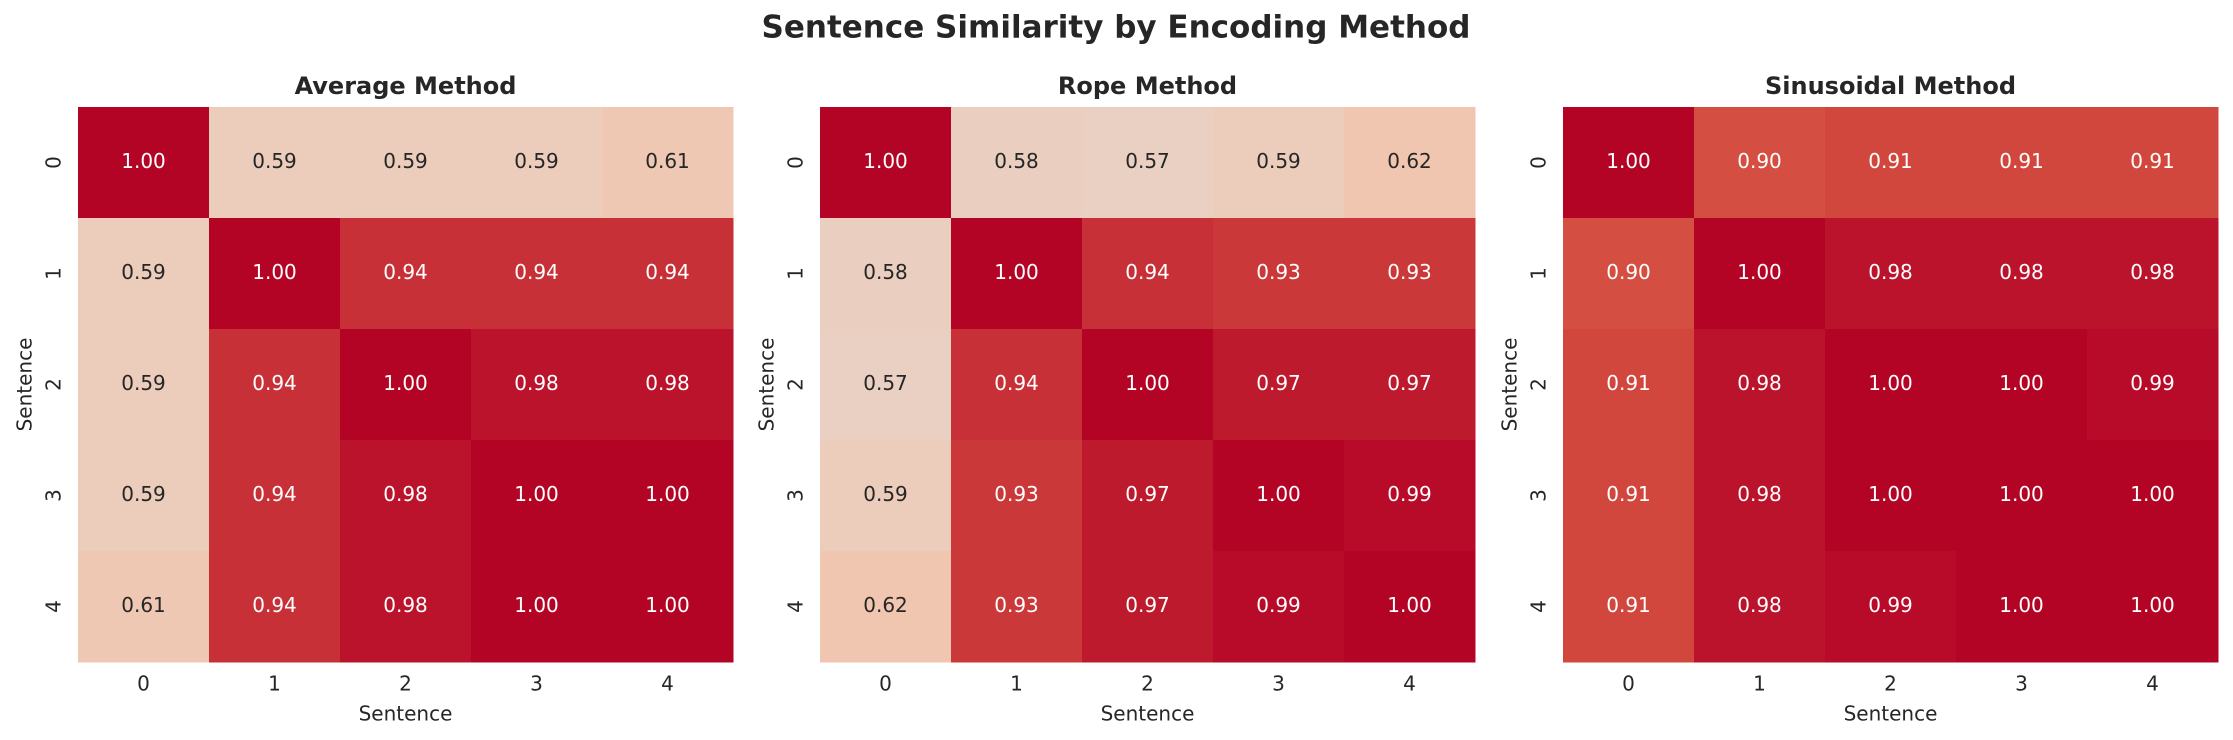 Image resolution: width=2233 pixels, height=740 pixels. What do you see at coordinates (796, 495) in the screenshot?
I see `y-tick-label: 3` at bounding box center [796, 495].